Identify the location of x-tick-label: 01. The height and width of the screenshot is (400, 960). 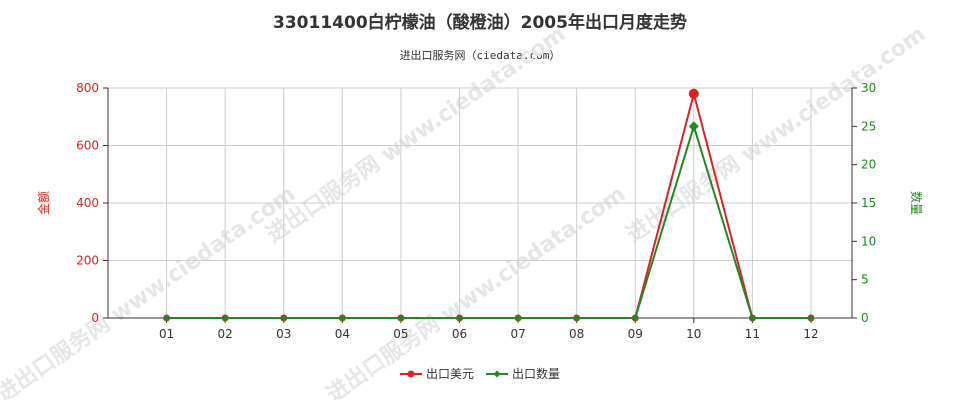
(166, 334).